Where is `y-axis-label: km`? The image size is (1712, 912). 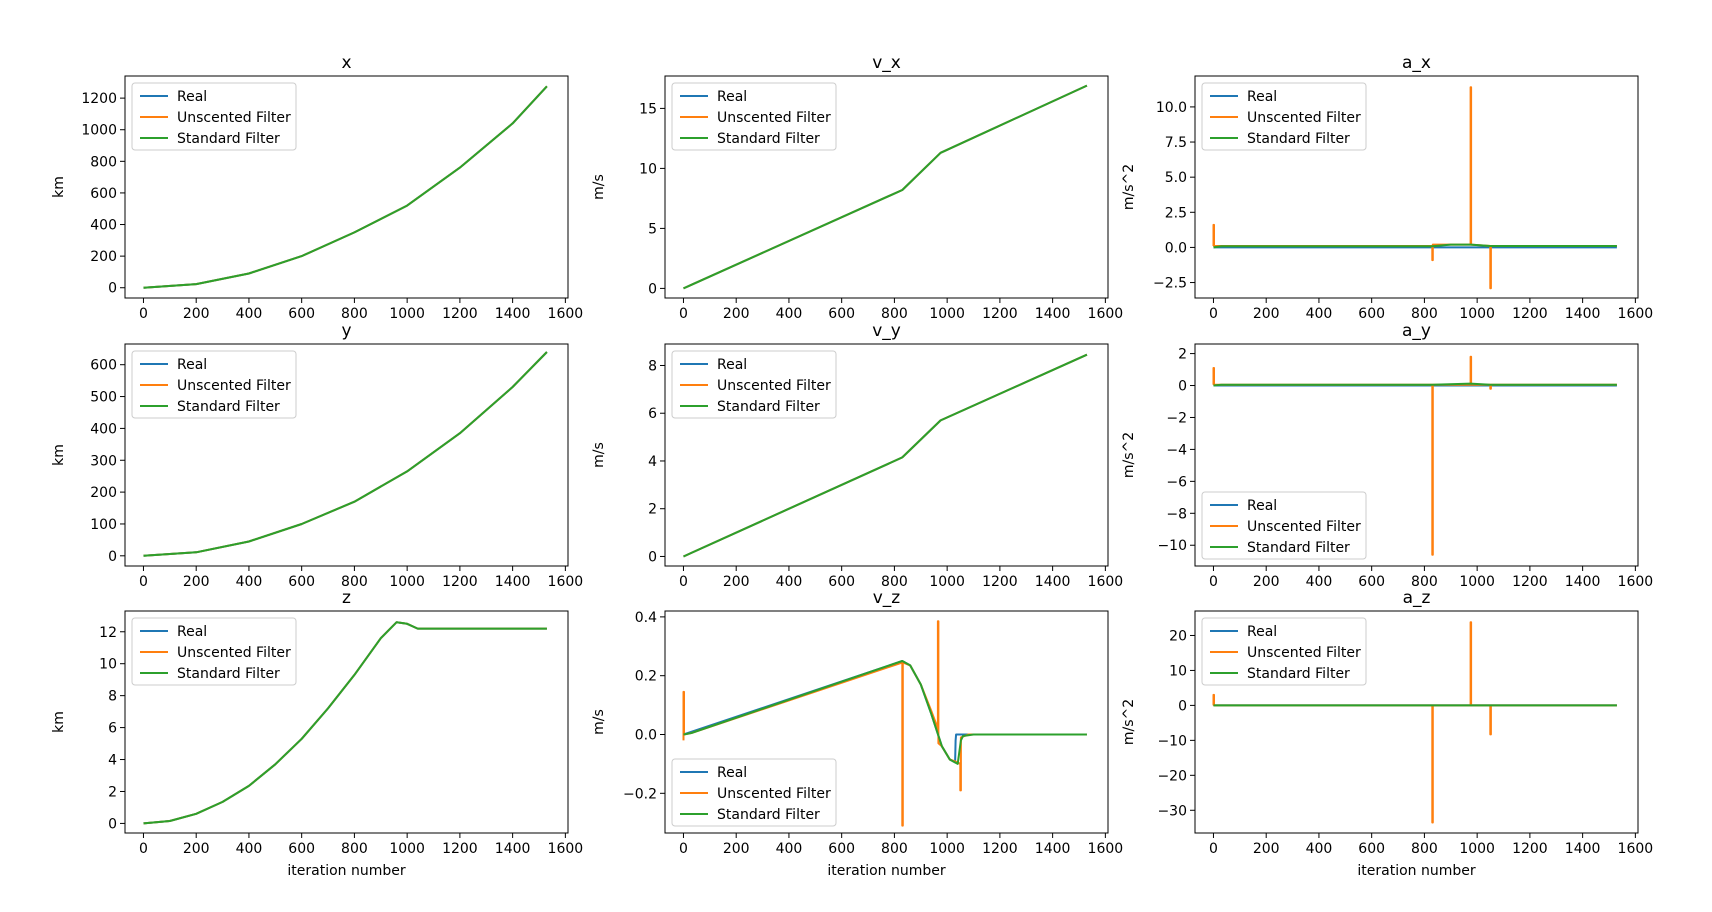
y-axis-label: km is located at coordinates (59, 455).